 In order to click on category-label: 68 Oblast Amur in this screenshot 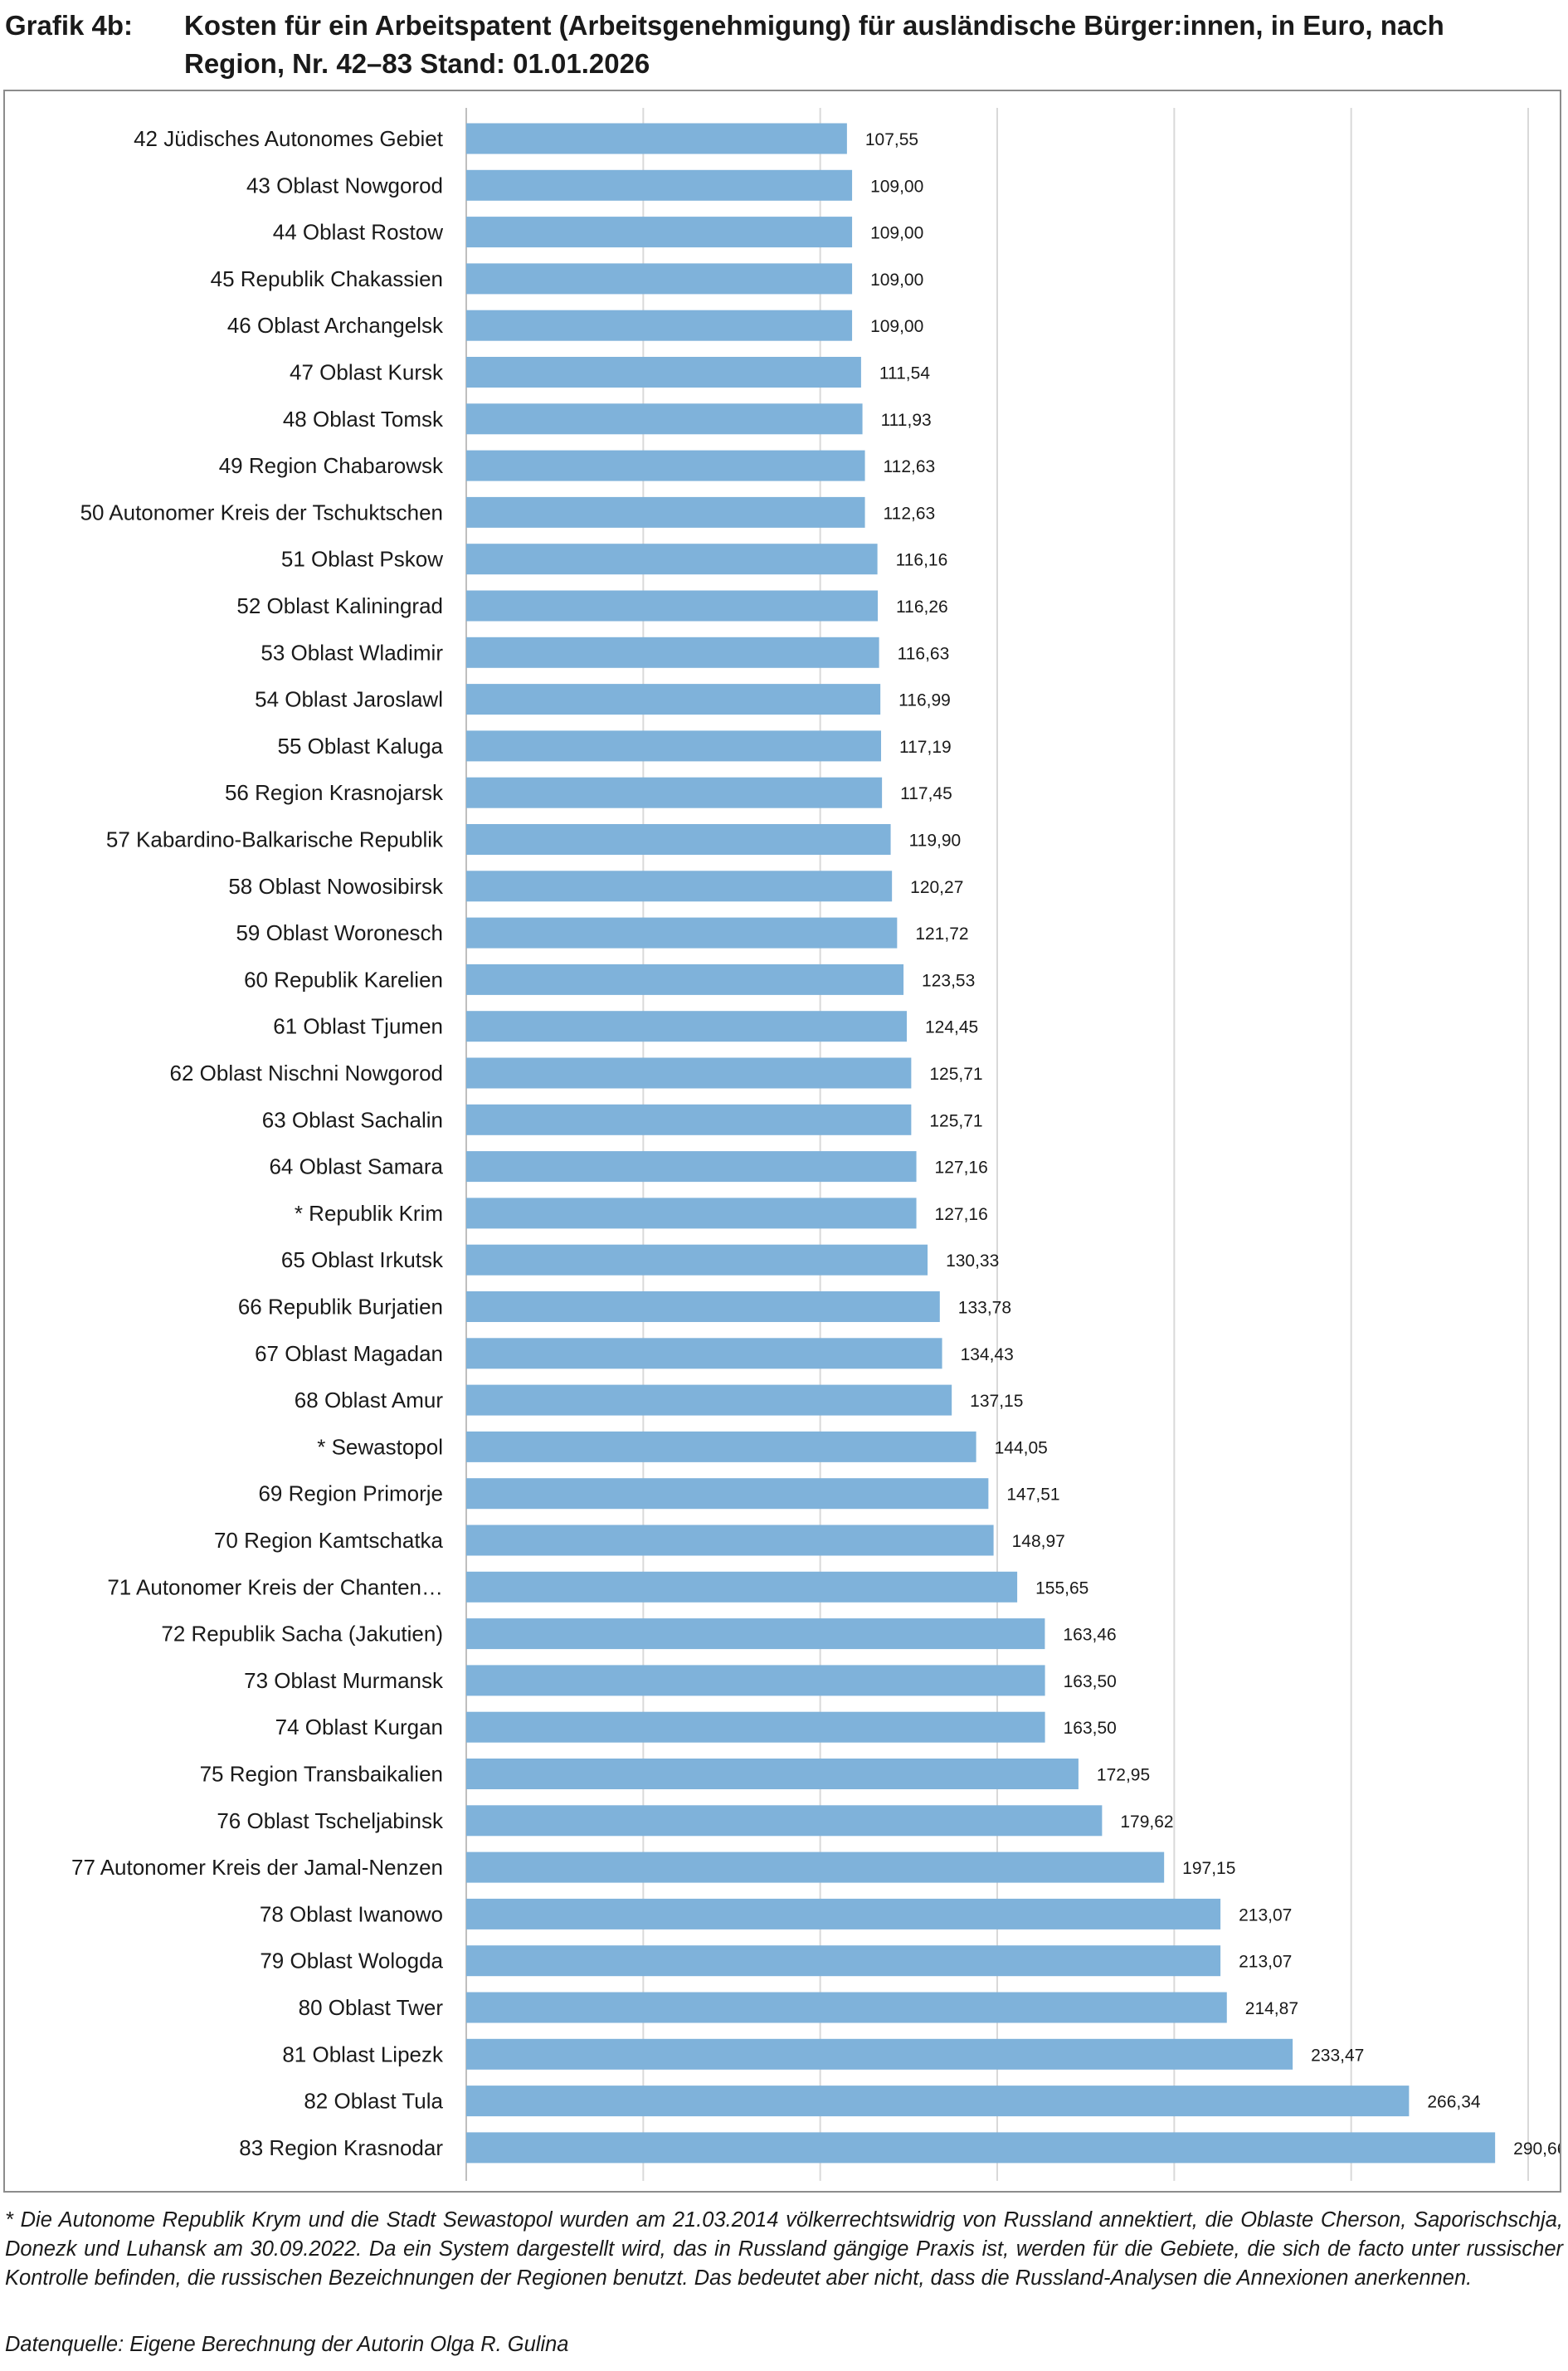, I will do `click(369, 1400)`.